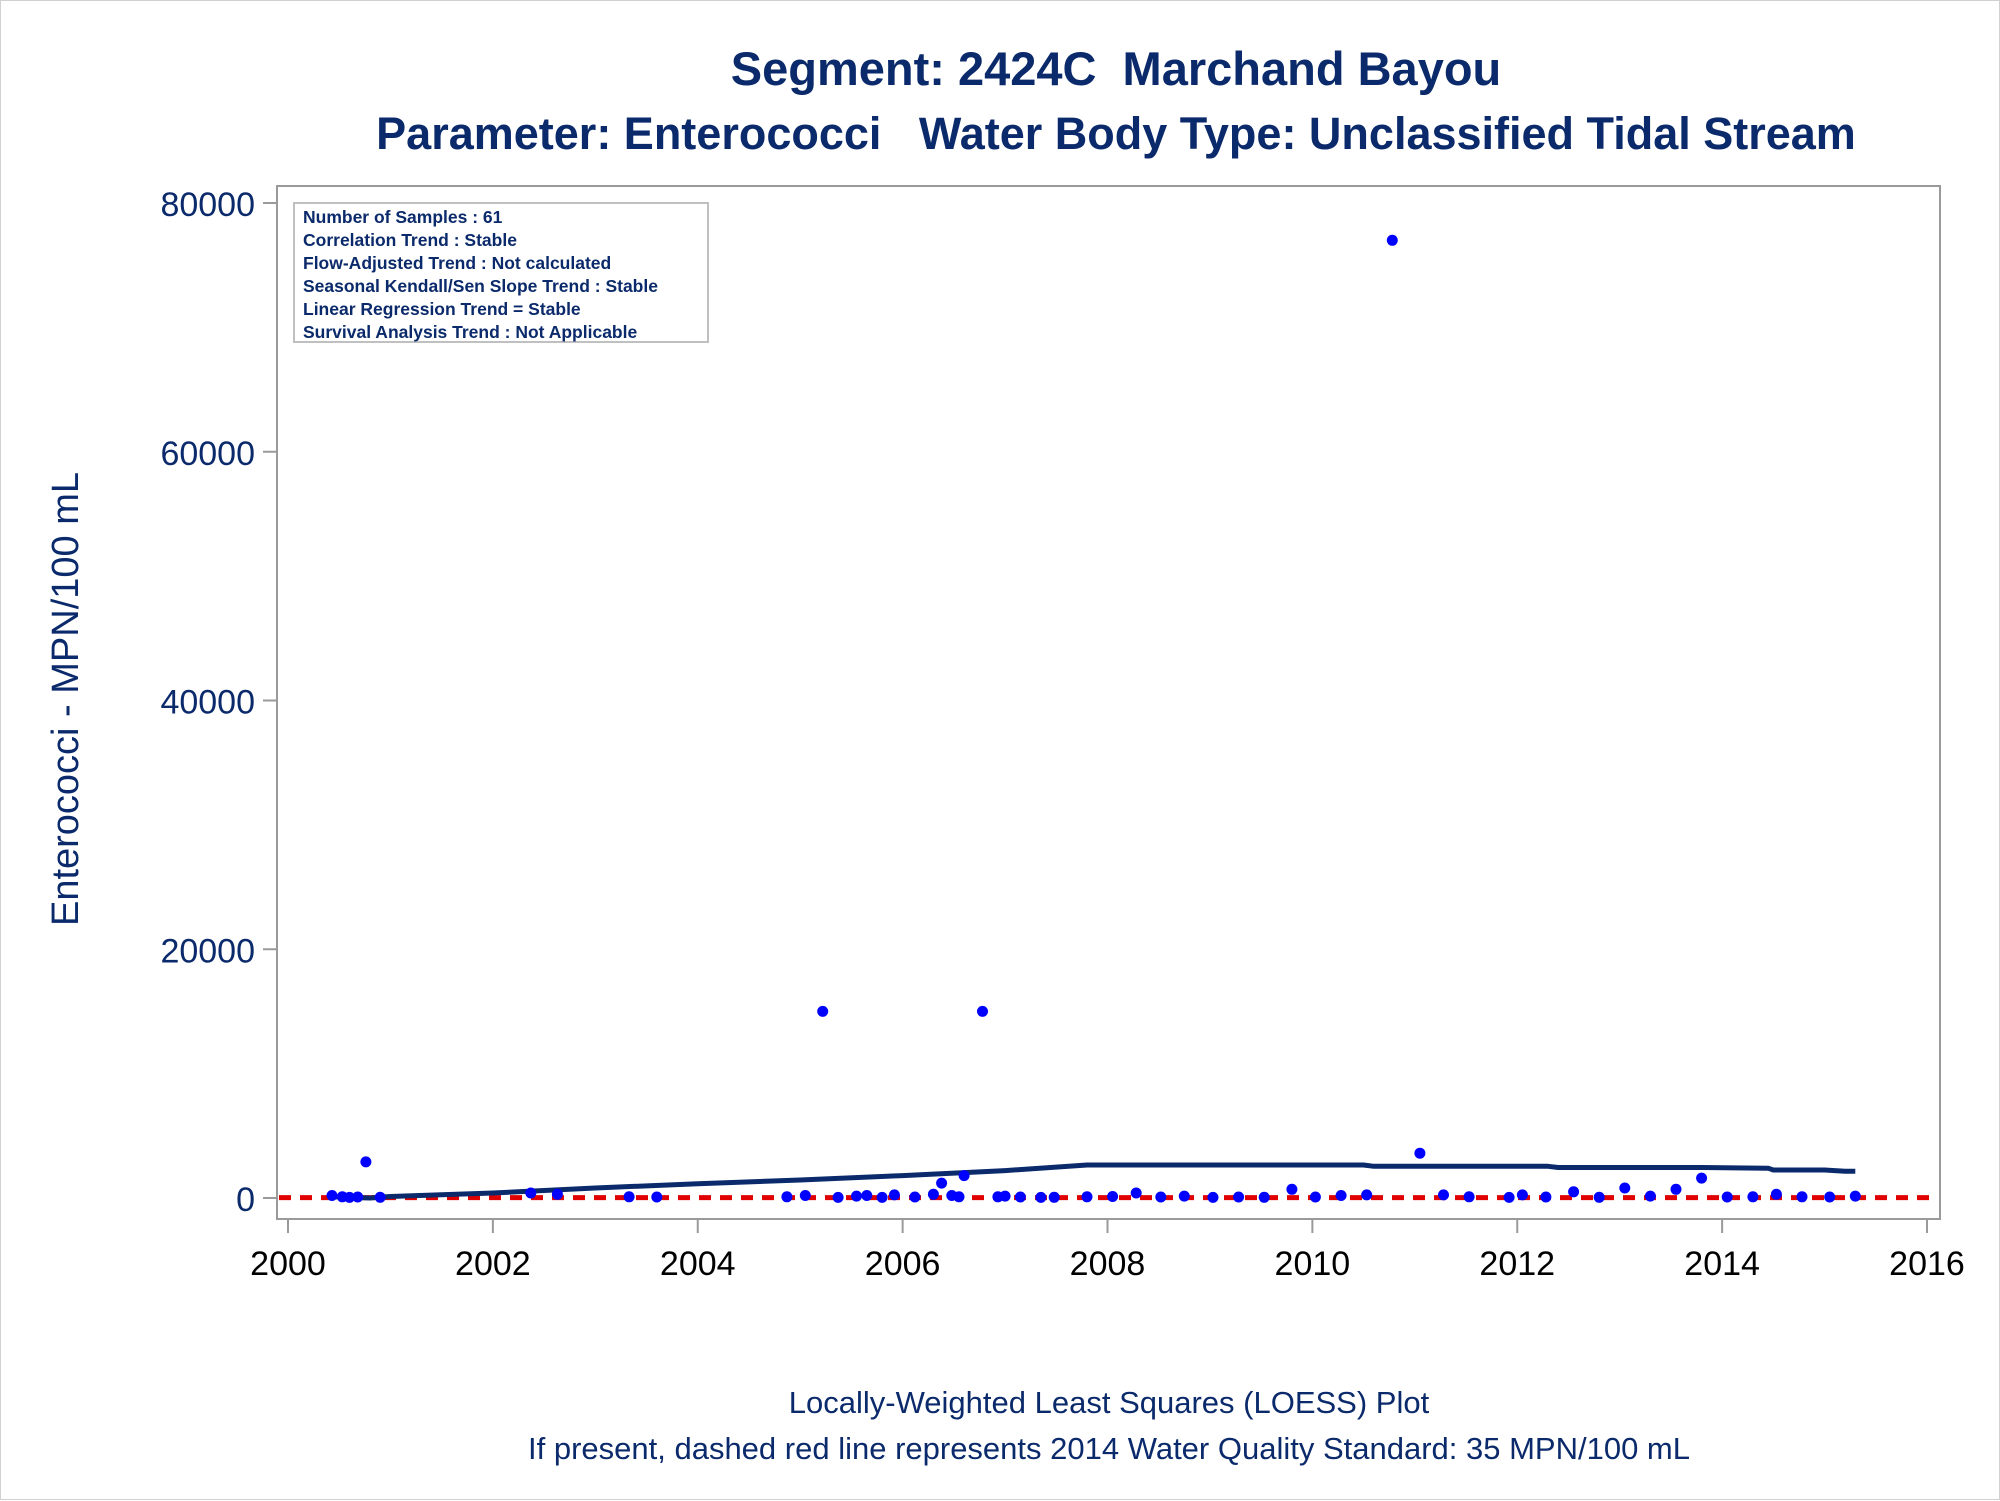 This screenshot has height=1501, width=2000. Describe the element at coordinates (1722, 1264) in the screenshot. I see `x-tick-label: 2014` at that location.